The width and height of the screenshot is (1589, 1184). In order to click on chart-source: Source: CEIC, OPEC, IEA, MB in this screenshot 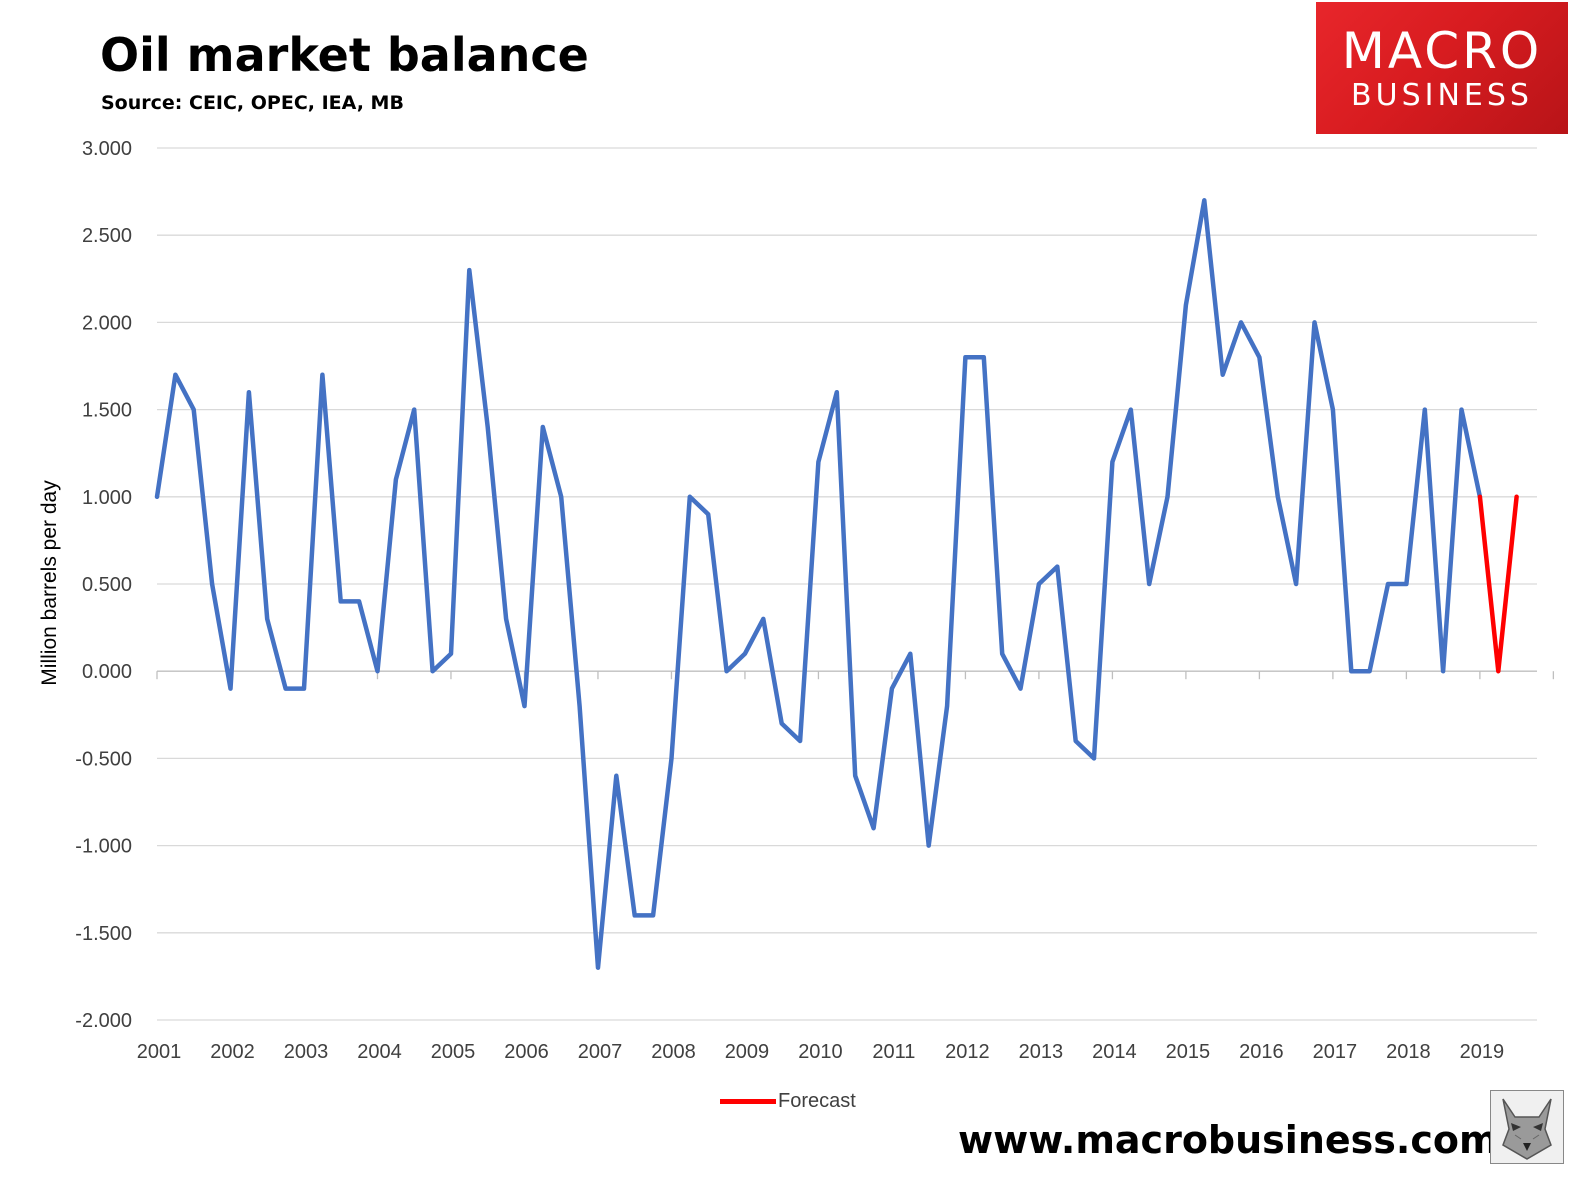, I will do `click(252, 103)`.